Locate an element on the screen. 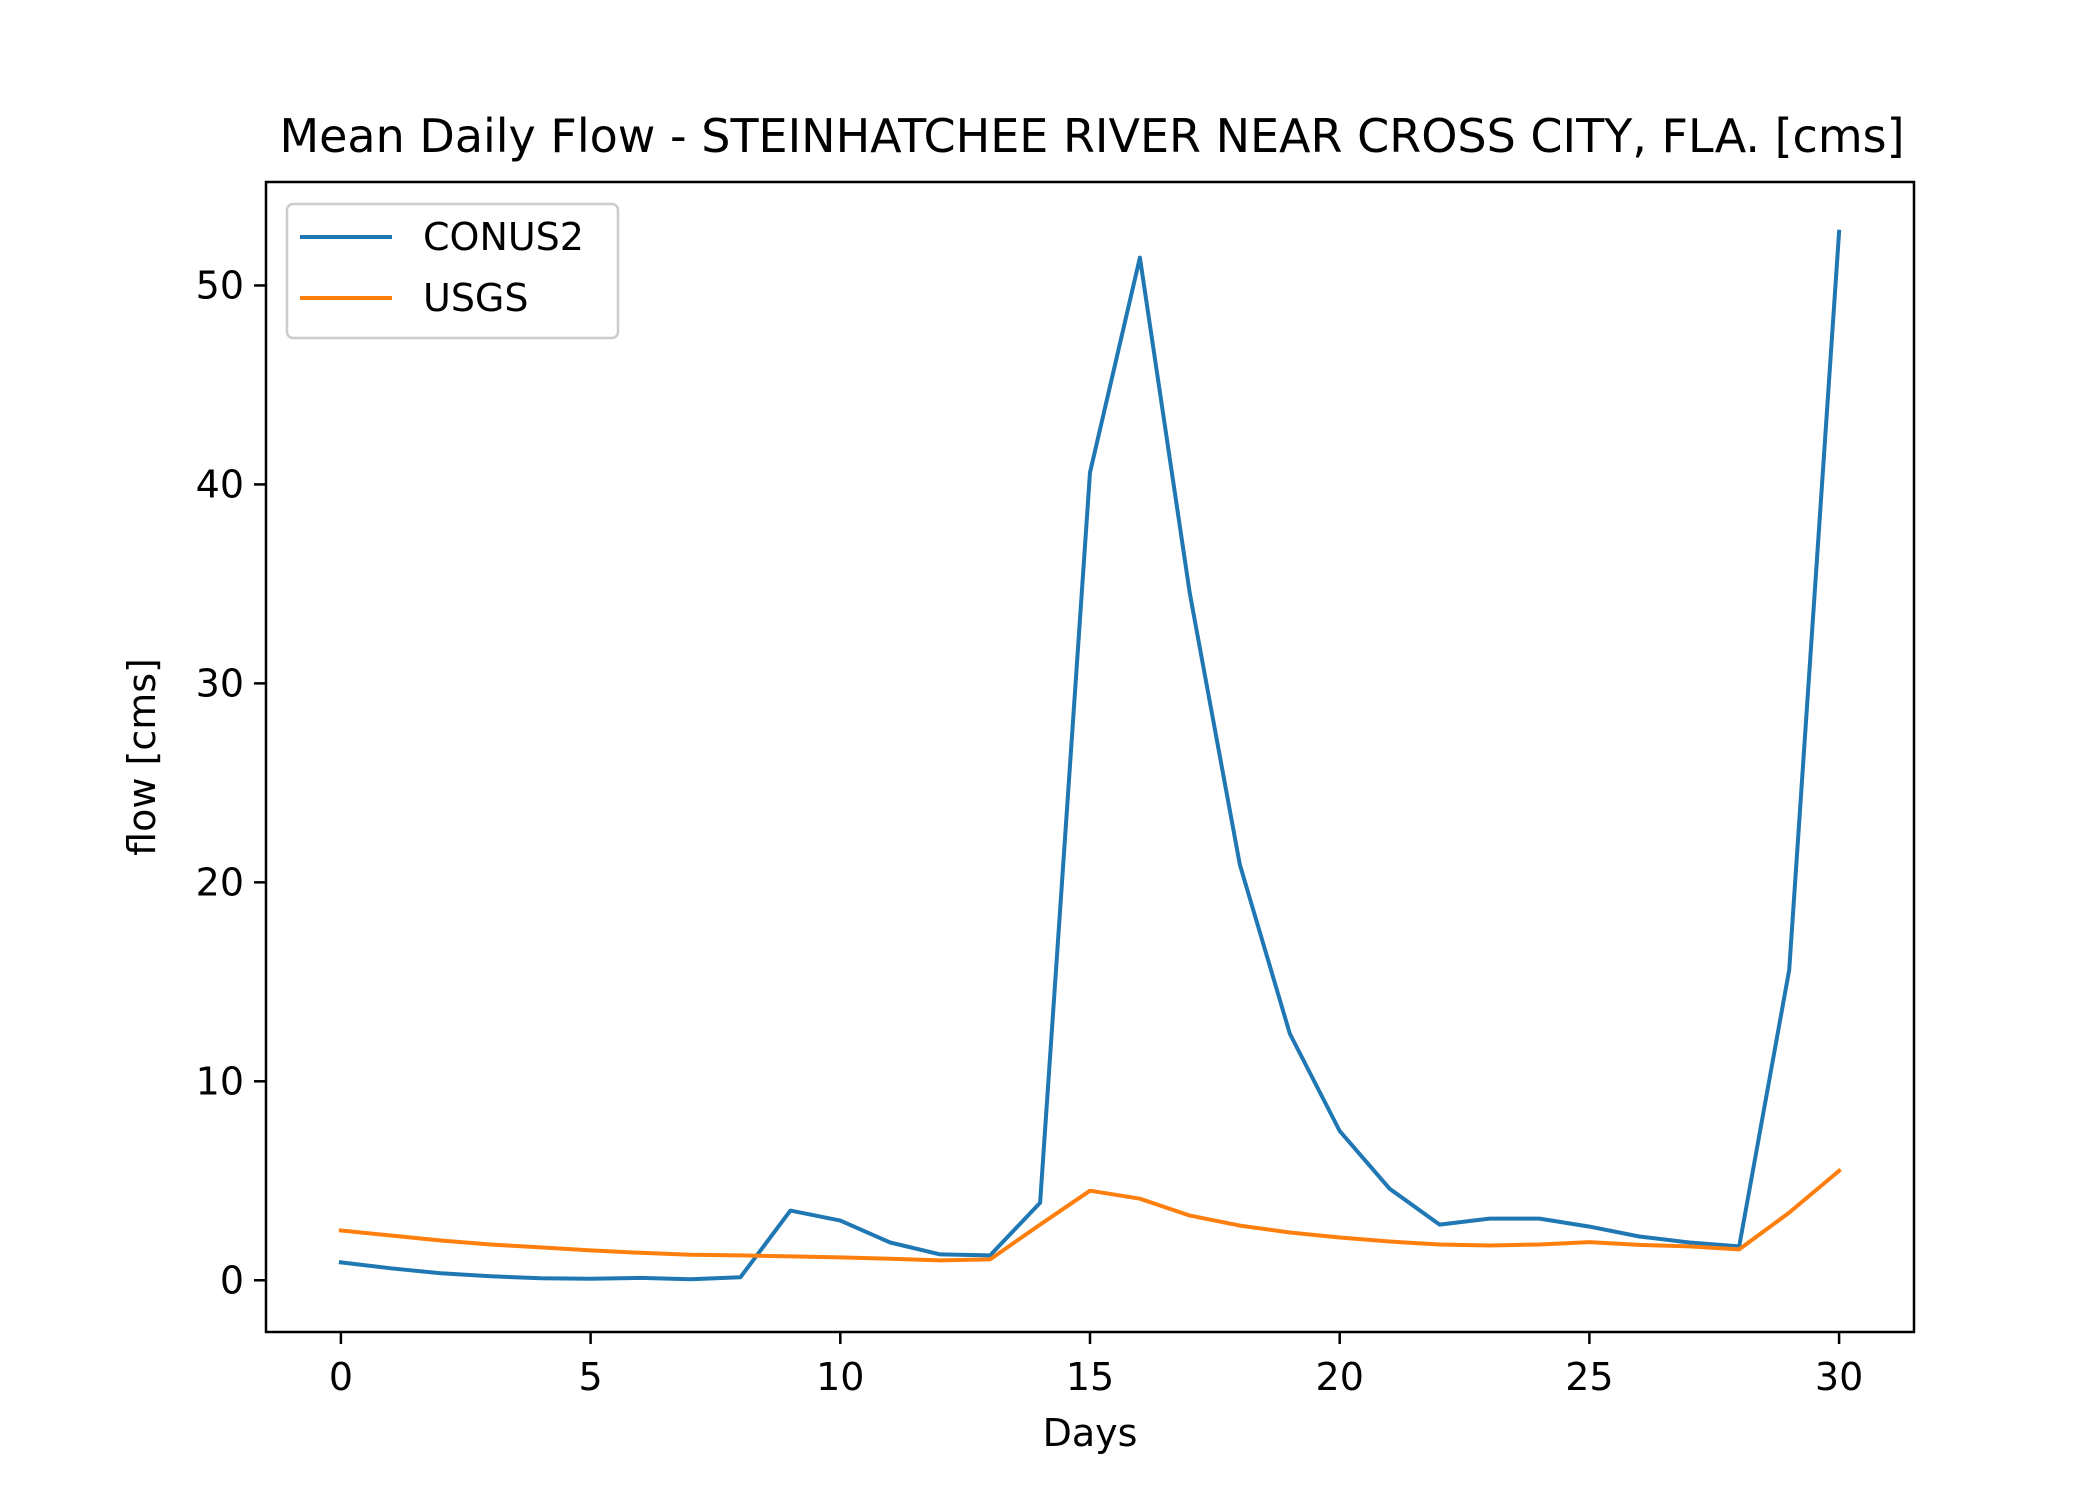 The image size is (2100, 1500). legend-label-usgs: USGS is located at coordinates (476, 298).